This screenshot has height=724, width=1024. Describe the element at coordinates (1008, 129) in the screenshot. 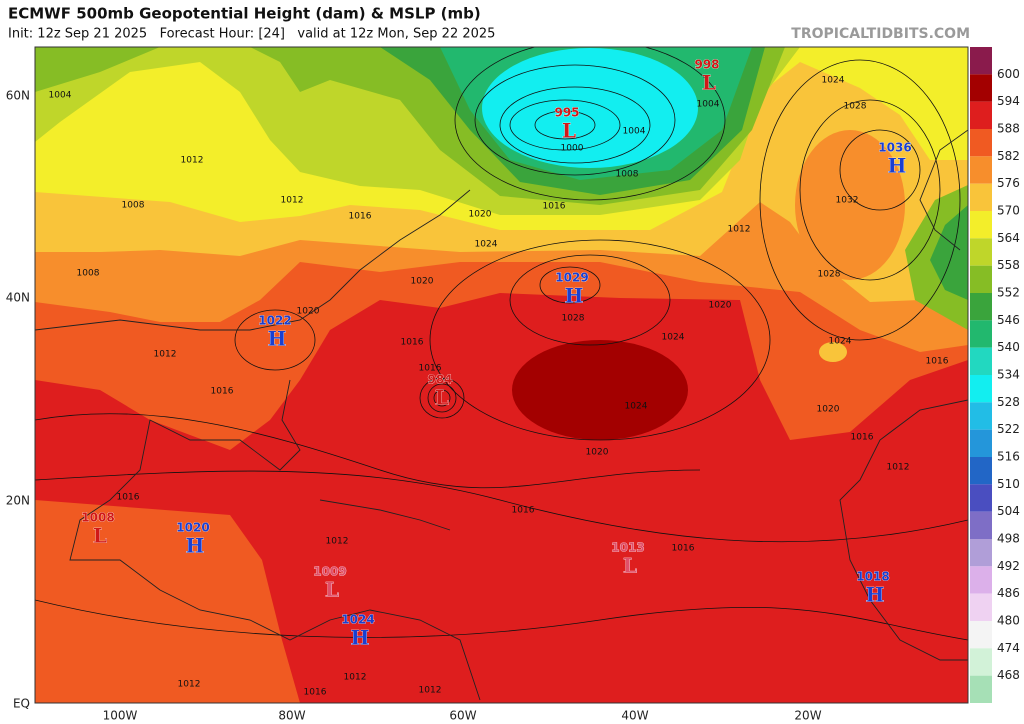

I see `colorbar-label: 588` at that location.